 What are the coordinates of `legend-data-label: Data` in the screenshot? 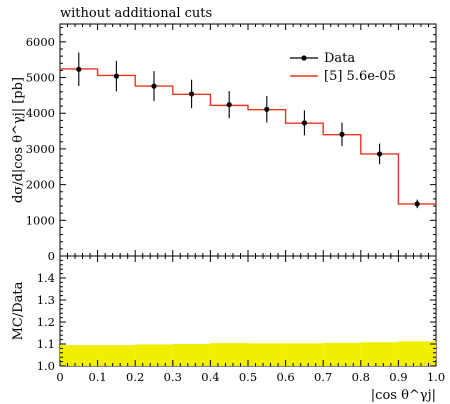 It's located at (339, 58).